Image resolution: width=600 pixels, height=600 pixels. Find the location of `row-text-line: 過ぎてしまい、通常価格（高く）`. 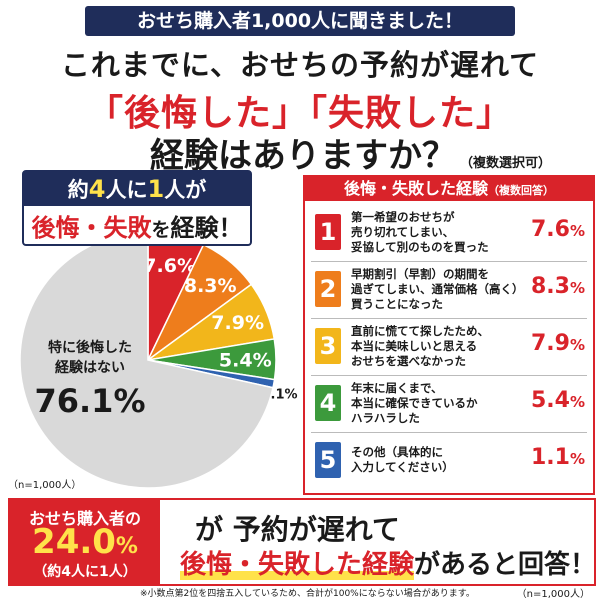

row-text-line: 過ぎてしまい、通常価格（高く） is located at coordinates (437, 289).